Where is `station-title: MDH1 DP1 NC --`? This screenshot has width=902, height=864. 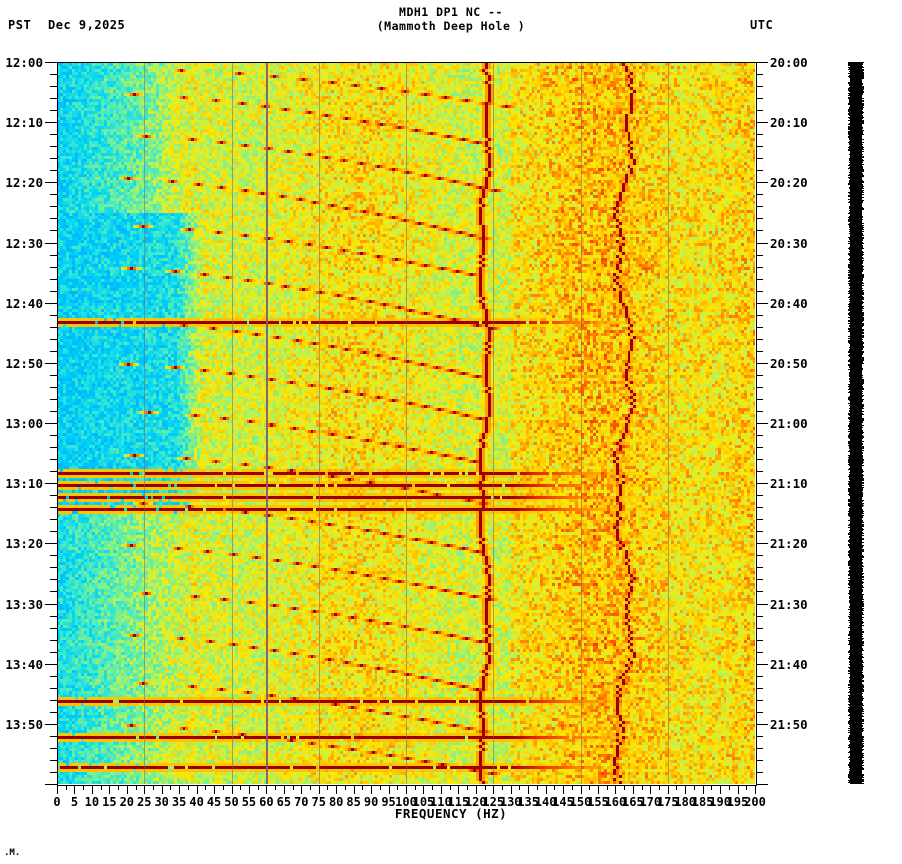 station-title: MDH1 DP1 NC -- is located at coordinates (451, 12).